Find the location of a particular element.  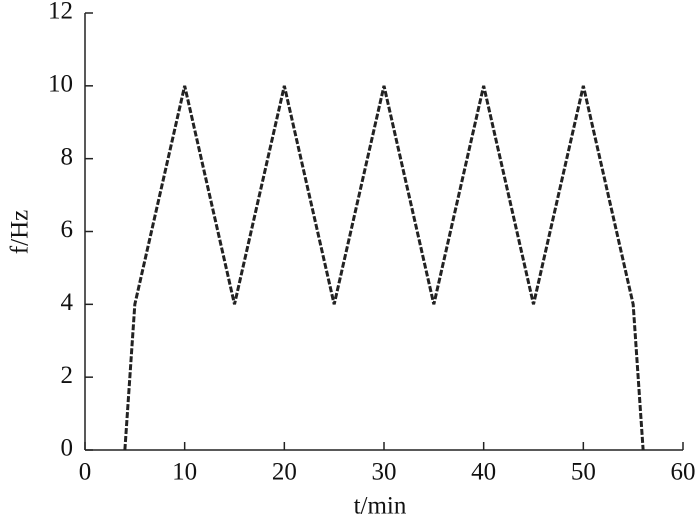

x-axis-label: t/min is located at coordinates (380, 506).